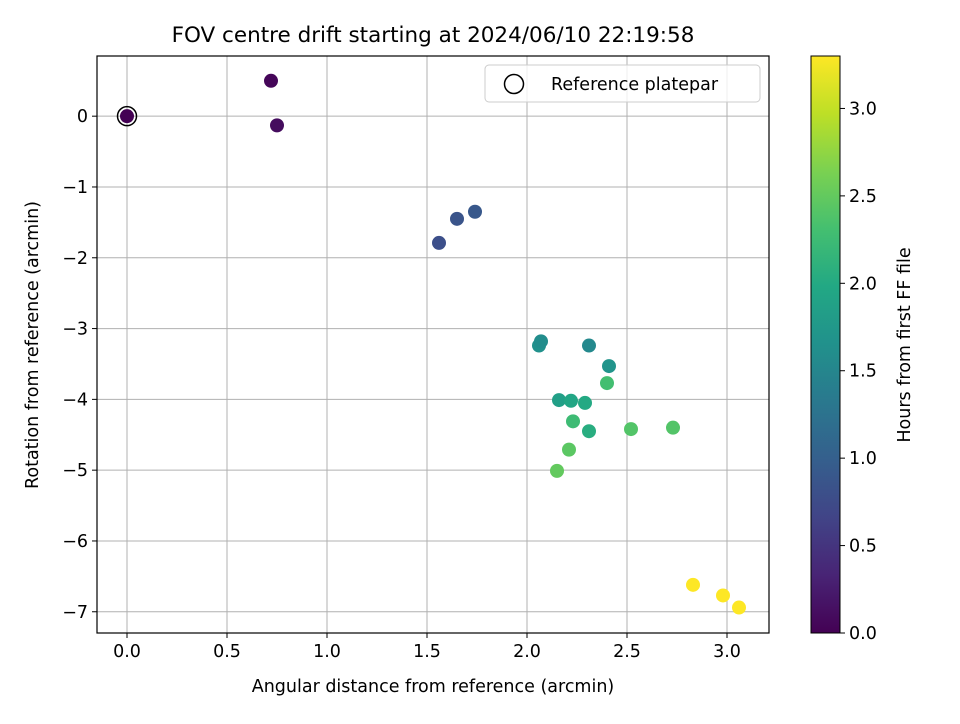  Describe the element at coordinates (75, 613) in the screenshot. I see `y-tick-label: −7` at that location.